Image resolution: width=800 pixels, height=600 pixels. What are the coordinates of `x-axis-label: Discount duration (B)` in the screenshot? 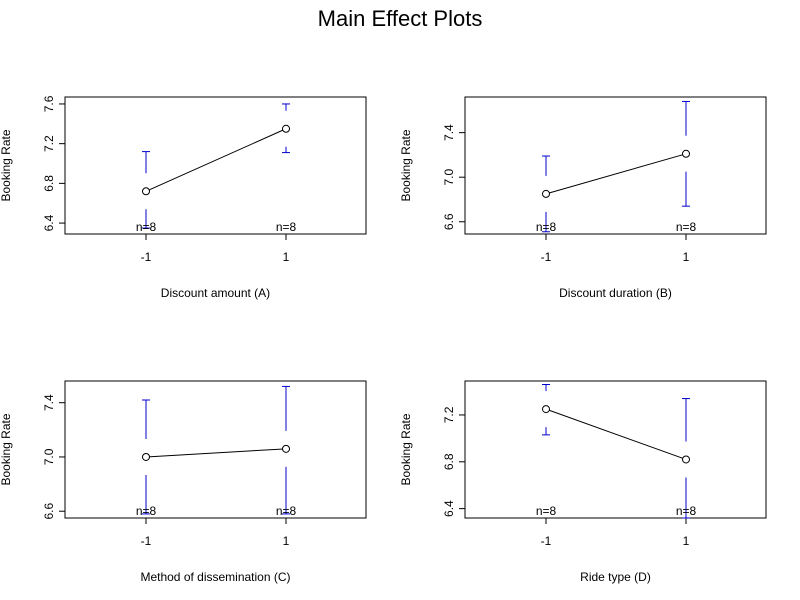 It's located at (615, 293).